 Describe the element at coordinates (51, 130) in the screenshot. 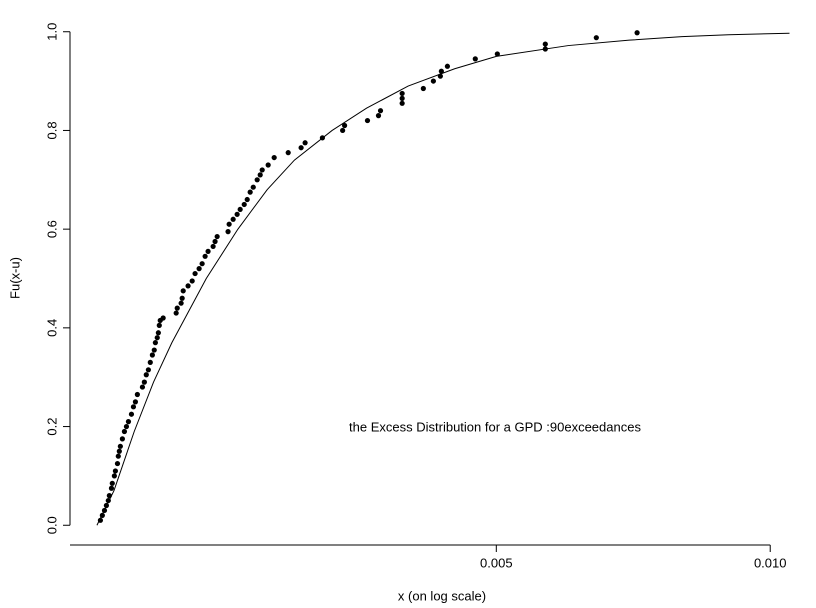

I see `y-tick-label: 0.8` at that location.